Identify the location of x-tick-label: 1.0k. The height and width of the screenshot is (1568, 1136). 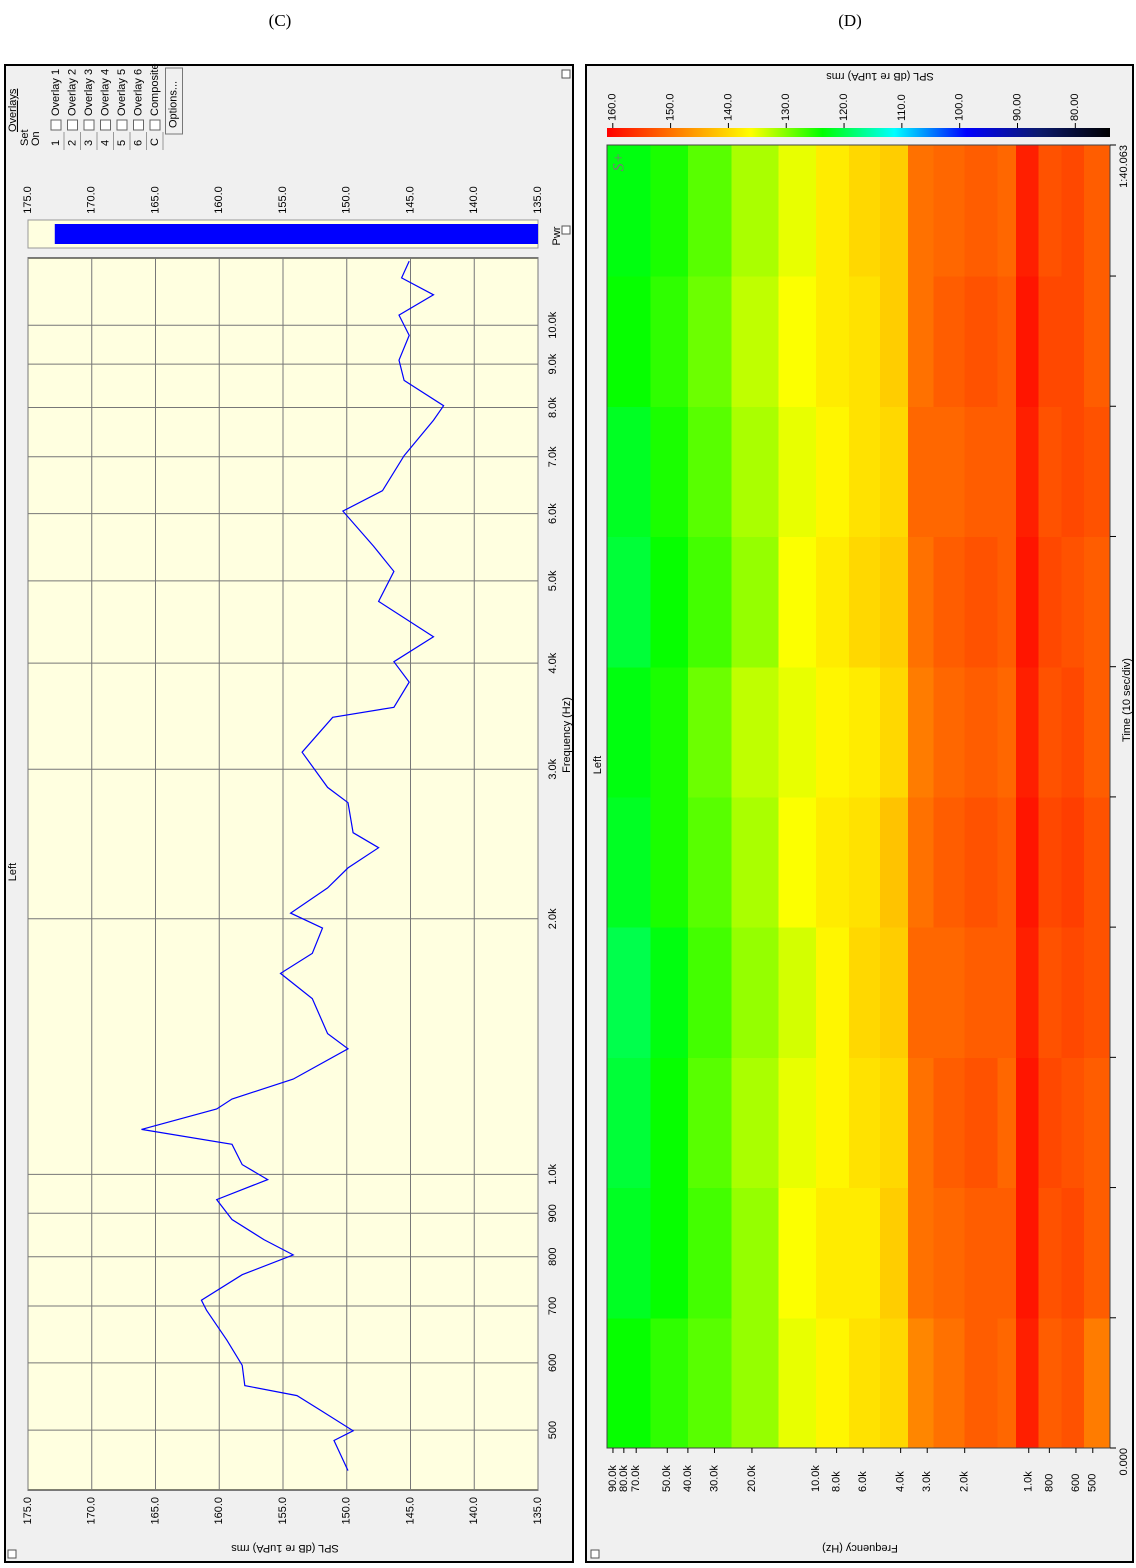
(1029, 1481).